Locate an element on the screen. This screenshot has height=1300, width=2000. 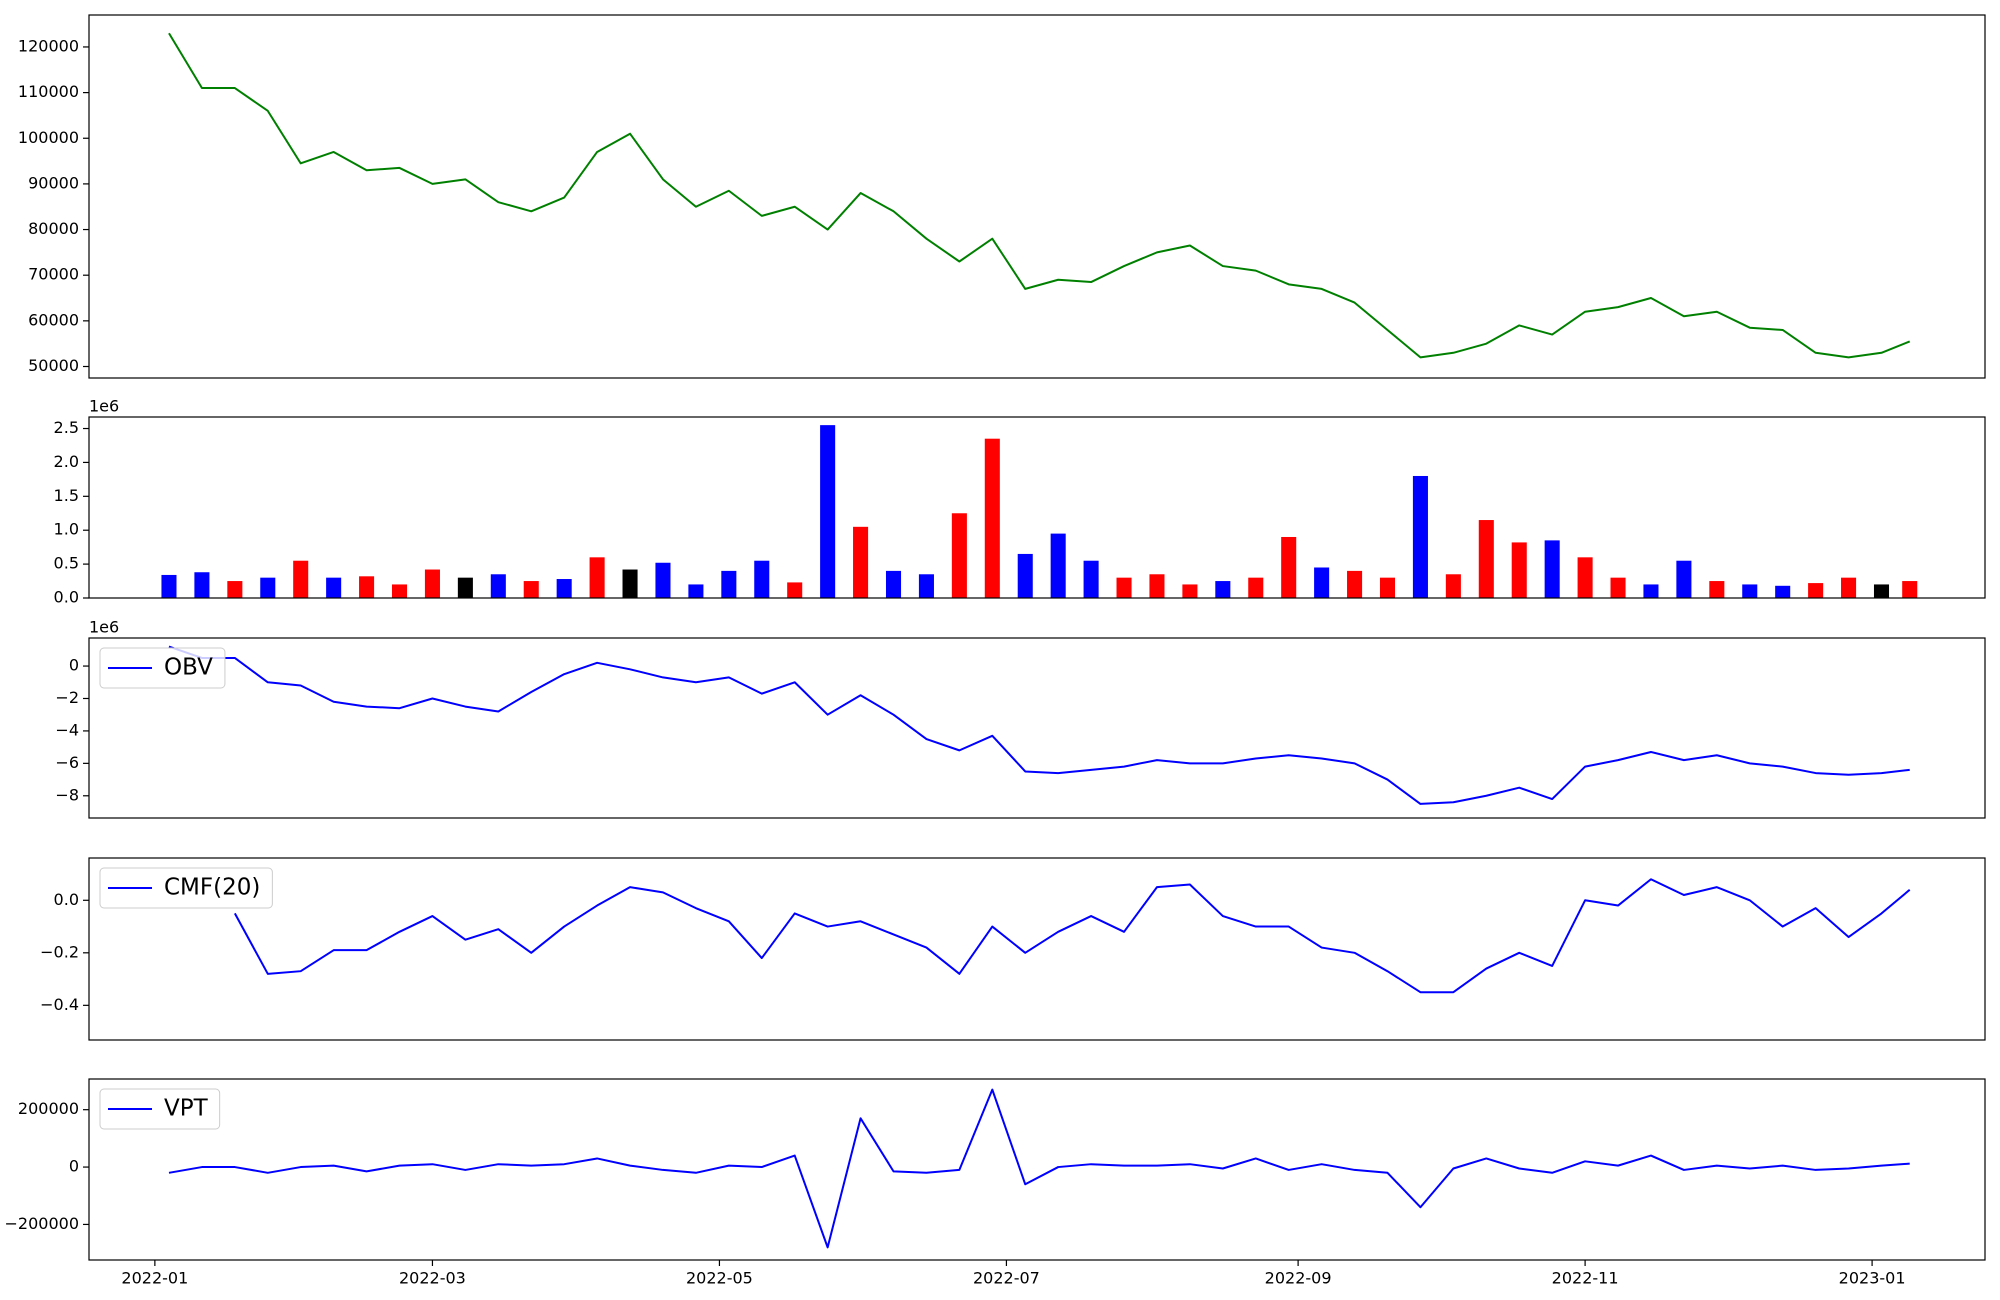
panel: 0.0 −0.2 −0.4 CMF(20) is located at coordinates (1013, 949).